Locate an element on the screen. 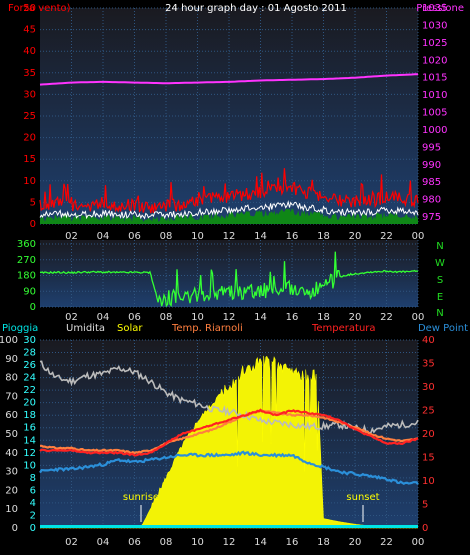 This screenshot has width=470, height=555. humidity-y-tick-label: 10 is located at coordinates (11, 509).